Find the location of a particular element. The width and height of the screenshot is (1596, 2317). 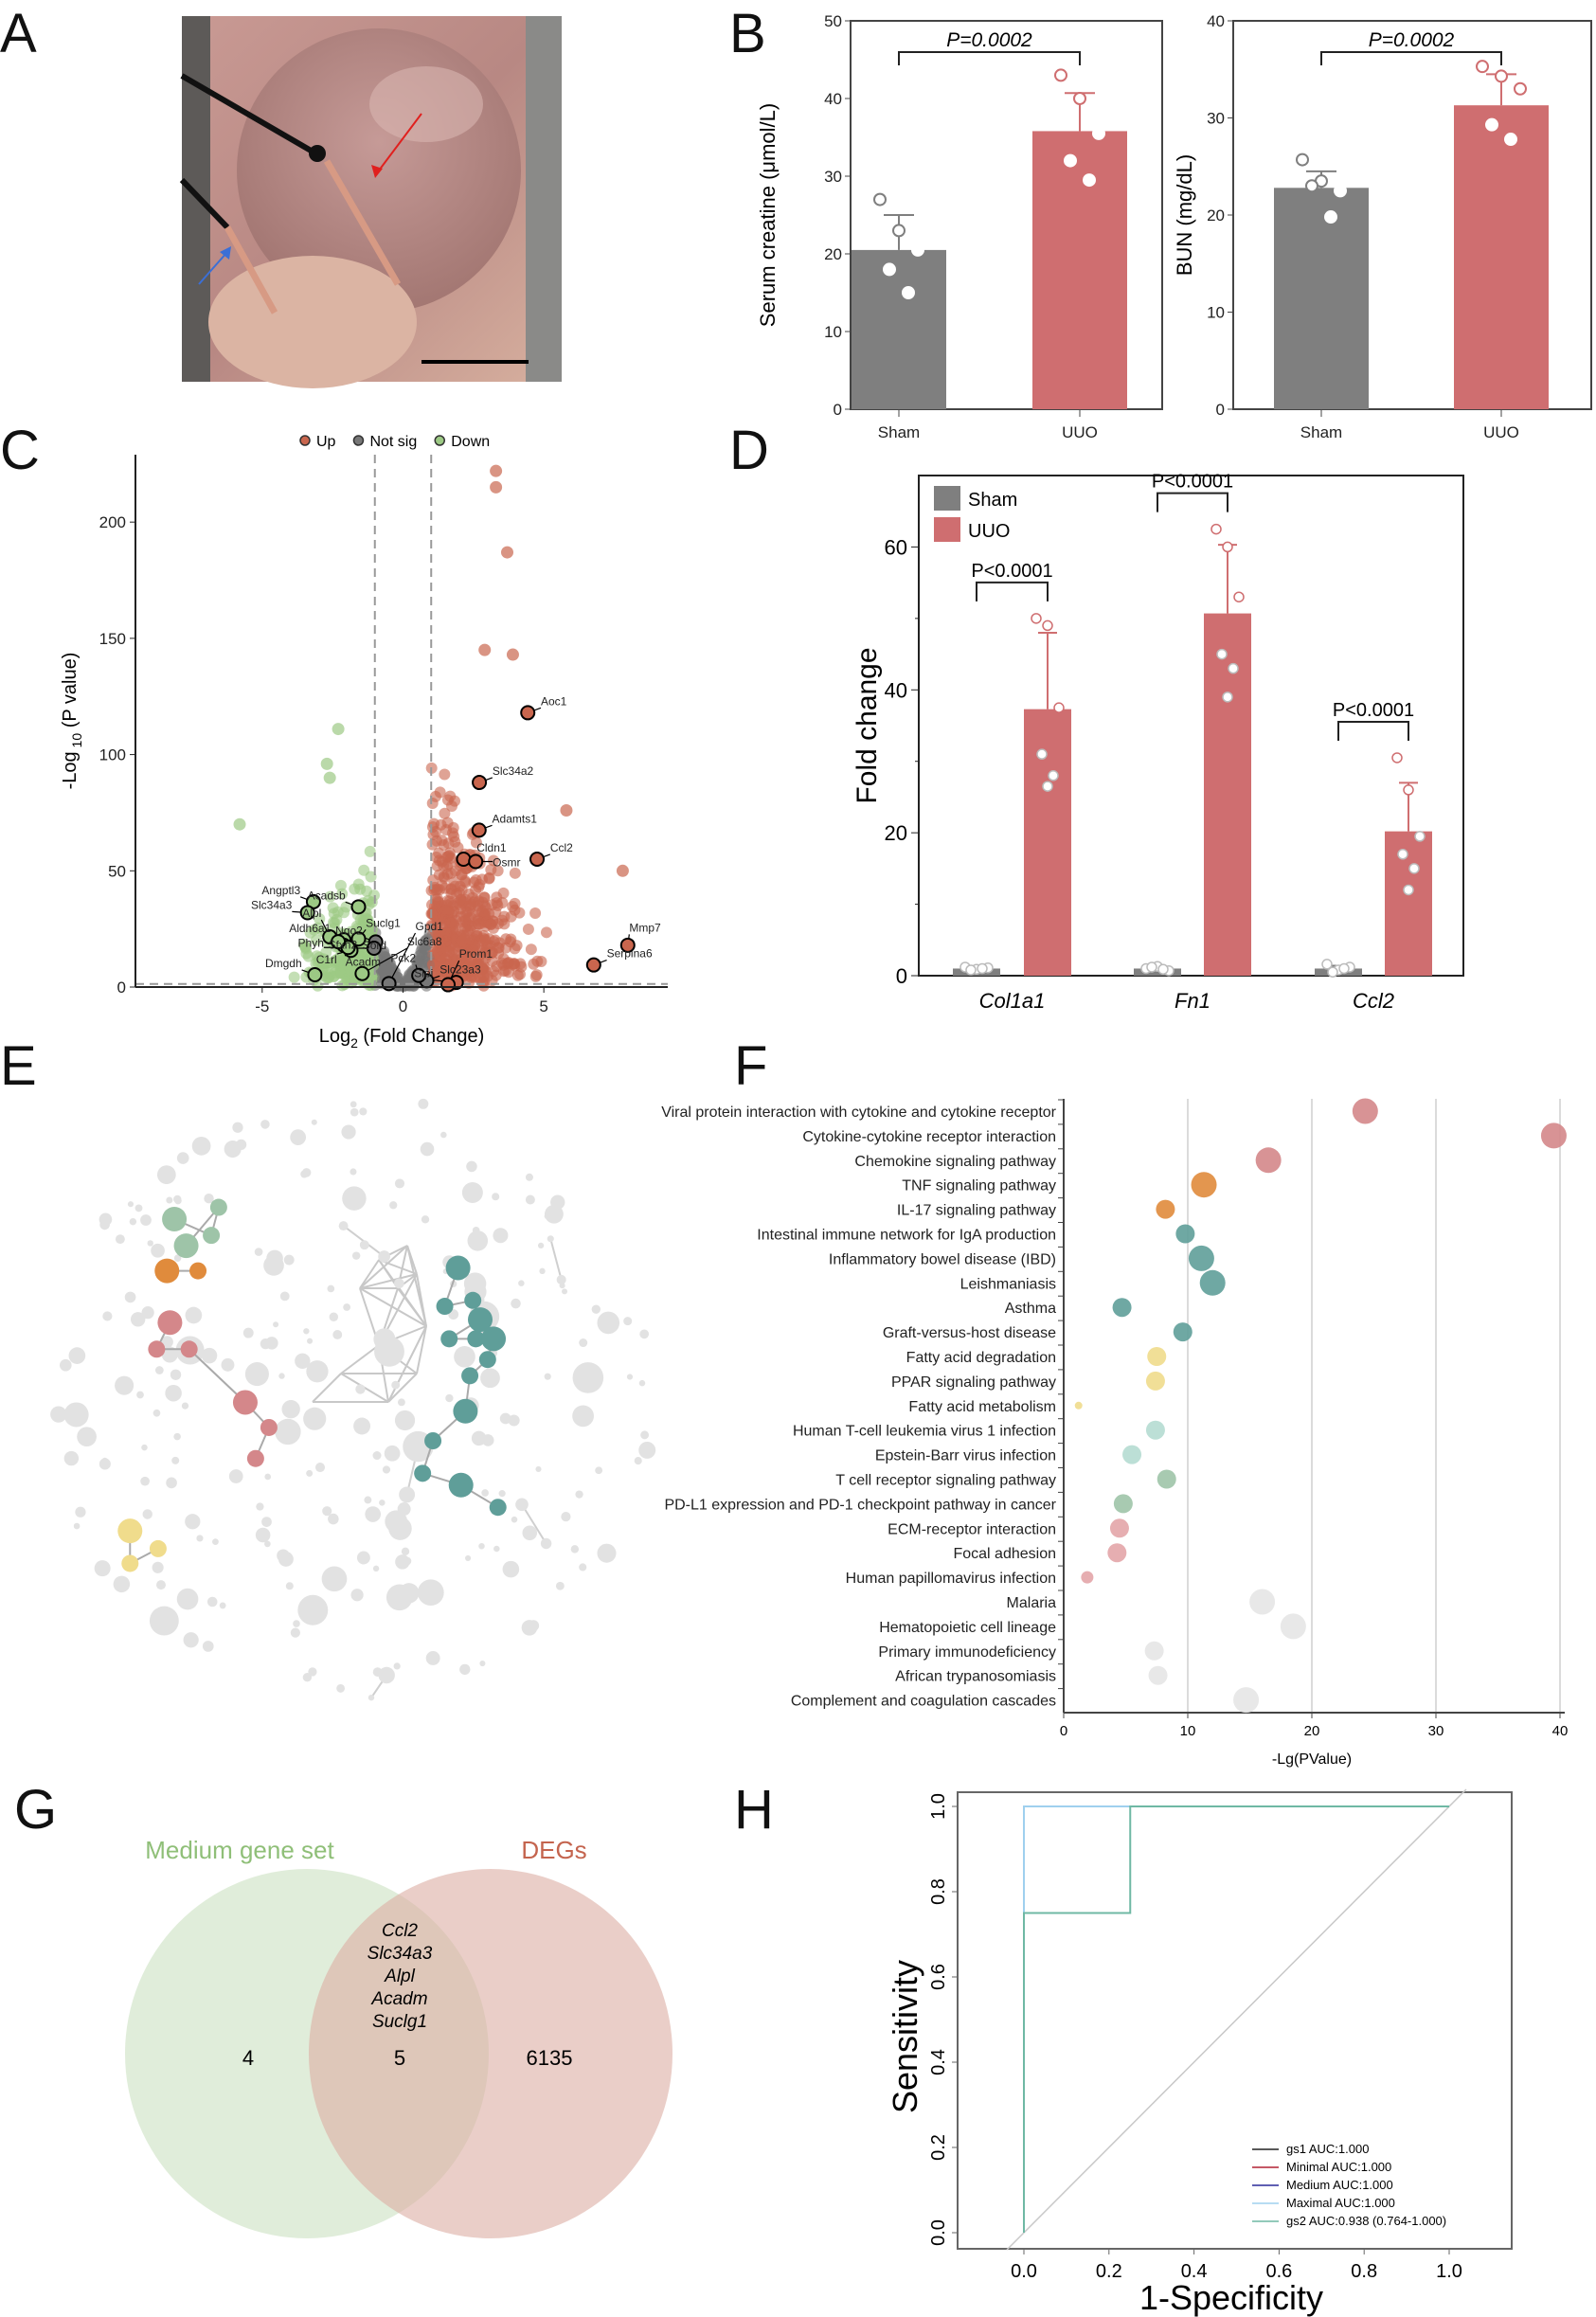

p-value-label: P=0.0002 is located at coordinates (1412, 40).